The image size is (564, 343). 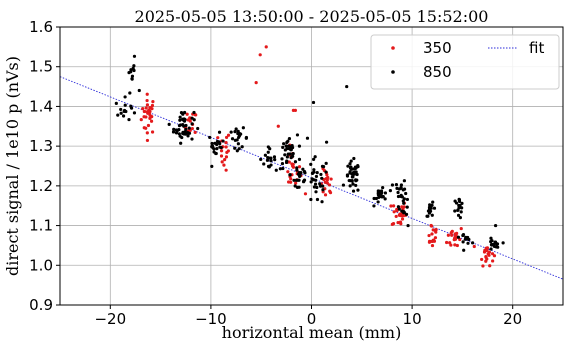 I want to click on legend-label-fit: fit, so click(x=536, y=48).